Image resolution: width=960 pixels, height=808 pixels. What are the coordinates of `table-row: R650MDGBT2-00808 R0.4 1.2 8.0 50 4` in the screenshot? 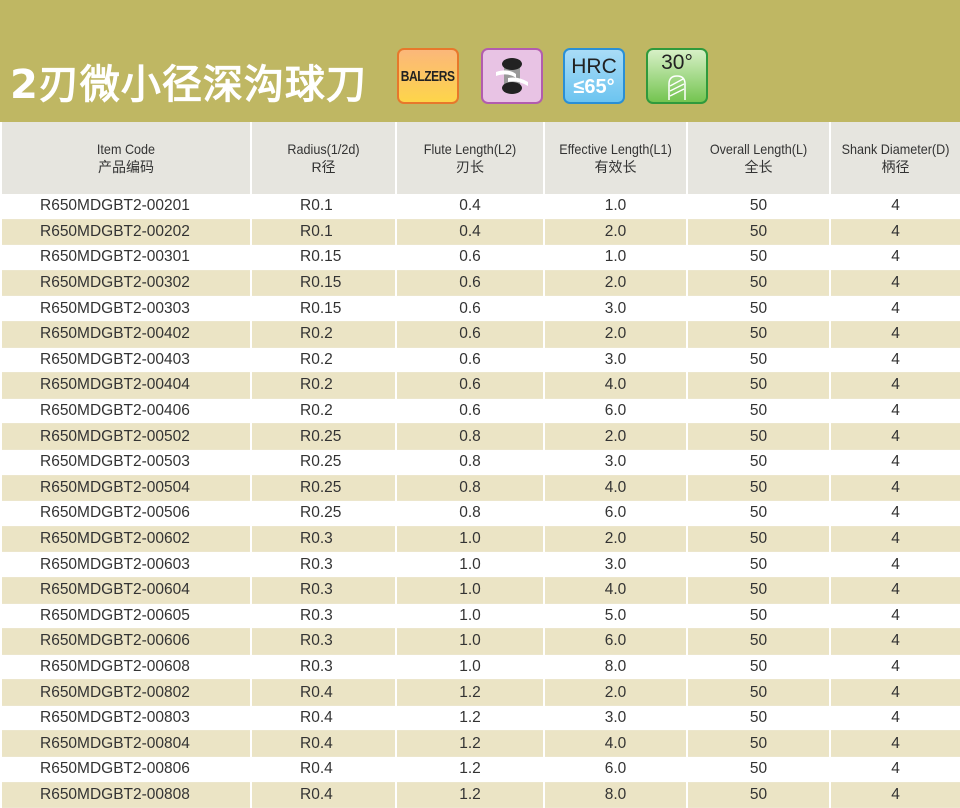 It's located at (480, 795).